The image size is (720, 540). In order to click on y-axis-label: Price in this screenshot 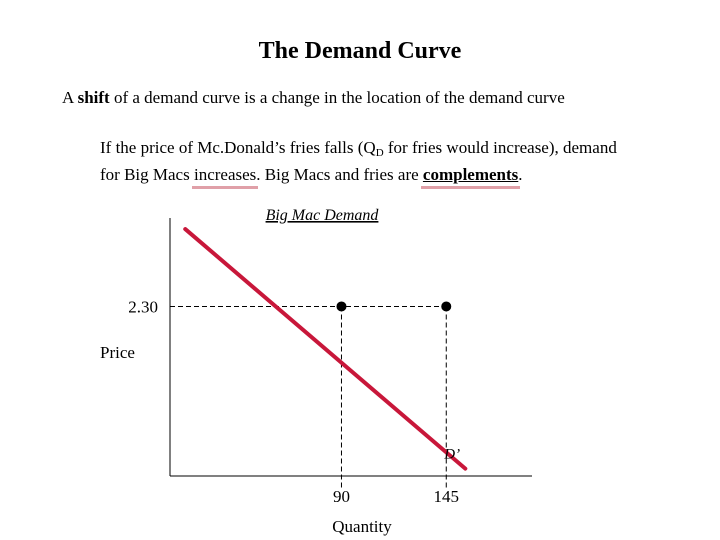, I will do `click(117, 352)`.